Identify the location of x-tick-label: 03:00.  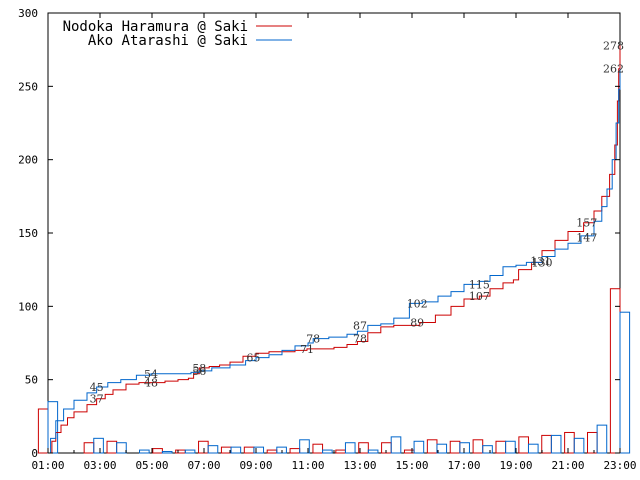
(99, 465).